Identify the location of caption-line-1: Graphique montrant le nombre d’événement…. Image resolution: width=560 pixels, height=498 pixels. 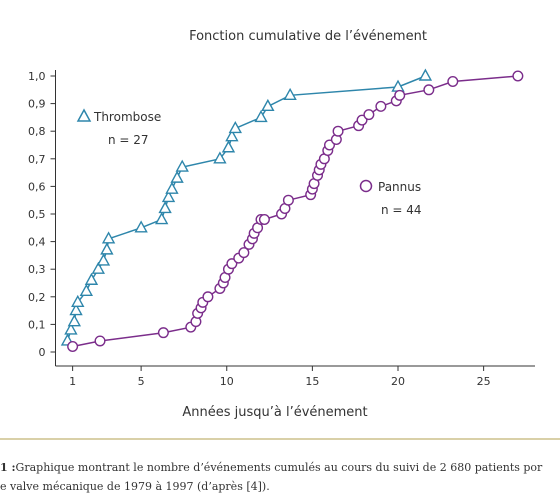
(279, 467).